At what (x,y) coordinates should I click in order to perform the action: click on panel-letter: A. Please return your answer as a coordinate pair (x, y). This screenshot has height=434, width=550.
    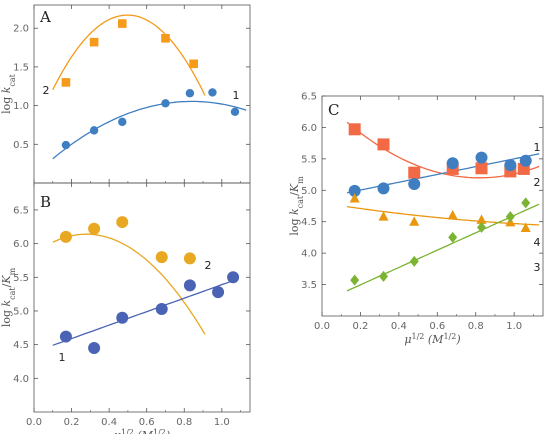
    Looking at the image, I should click on (45, 17).